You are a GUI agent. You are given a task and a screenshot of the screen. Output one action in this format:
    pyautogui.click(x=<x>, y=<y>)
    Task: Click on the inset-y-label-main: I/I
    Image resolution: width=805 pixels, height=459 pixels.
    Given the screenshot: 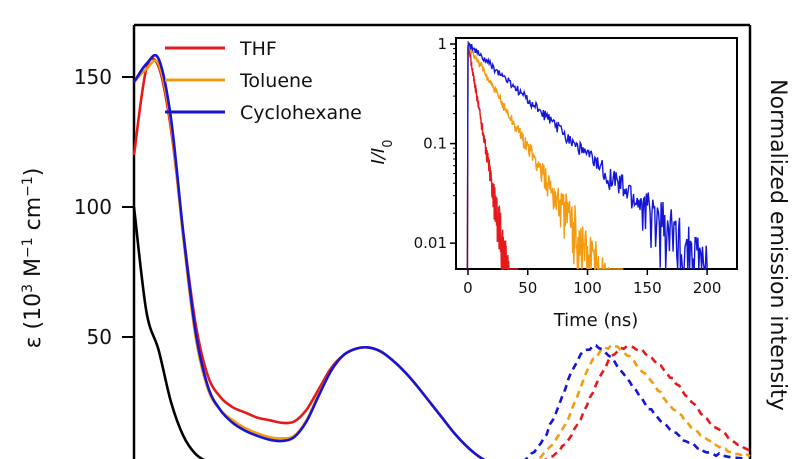 What is the action you would take?
    pyautogui.click(x=378, y=156)
    